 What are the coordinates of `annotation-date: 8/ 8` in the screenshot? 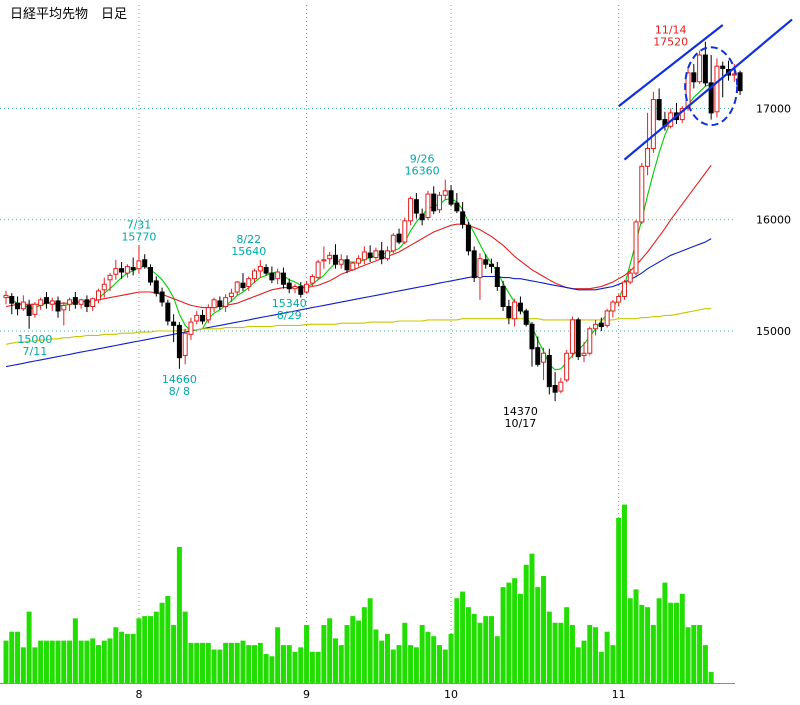 It's located at (179, 391).